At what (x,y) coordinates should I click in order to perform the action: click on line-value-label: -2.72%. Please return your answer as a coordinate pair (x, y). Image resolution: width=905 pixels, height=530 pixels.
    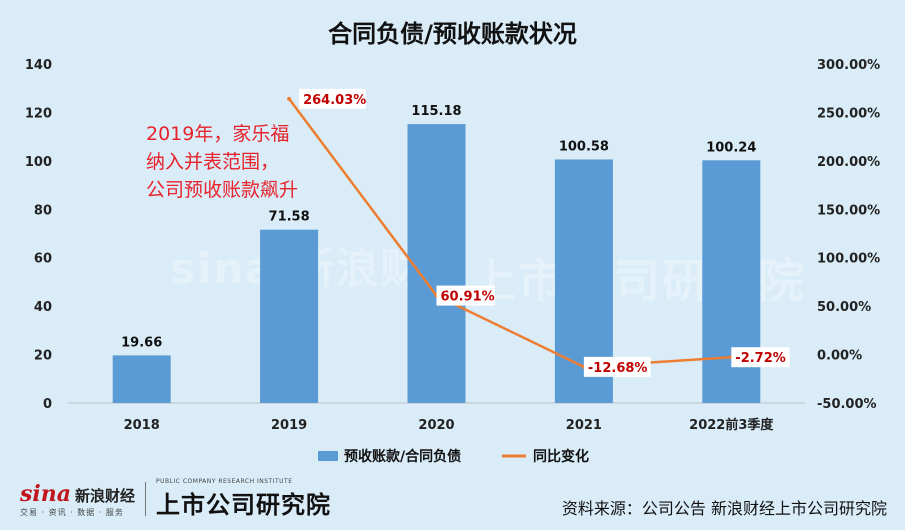
    Looking at the image, I should click on (760, 358).